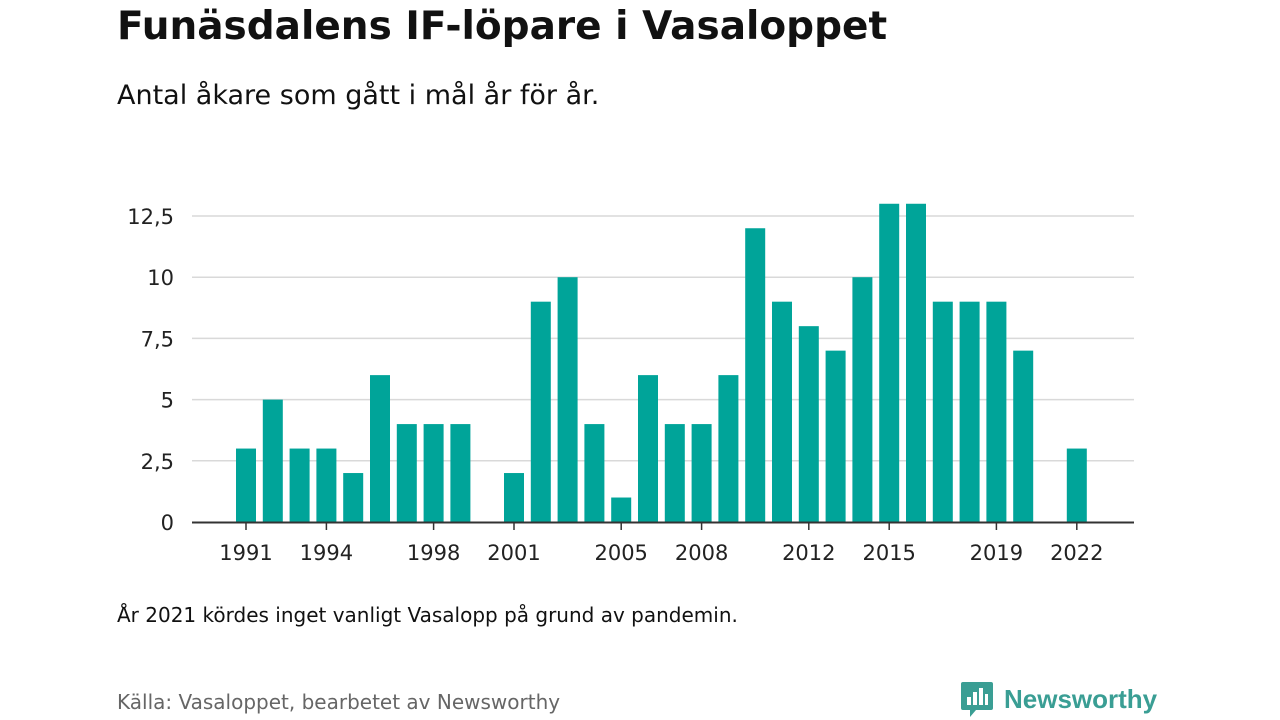  I want to click on x-tick-label: 2005, so click(620, 553).